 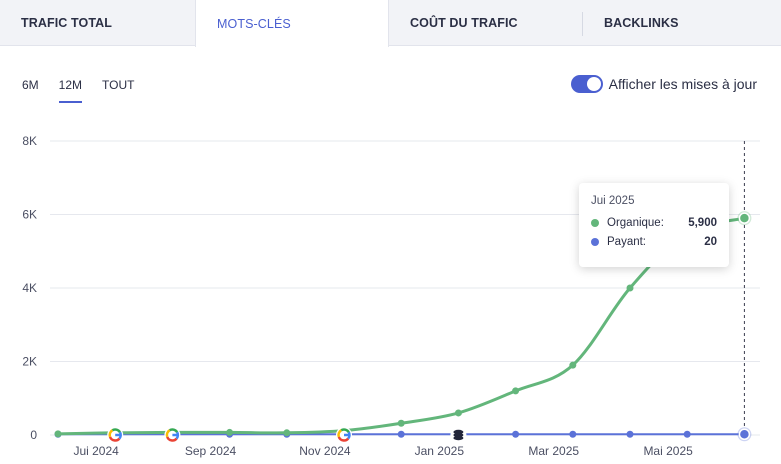 What do you see at coordinates (613, 201) in the screenshot?
I see `tooltip-title: Jui 2025` at bounding box center [613, 201].